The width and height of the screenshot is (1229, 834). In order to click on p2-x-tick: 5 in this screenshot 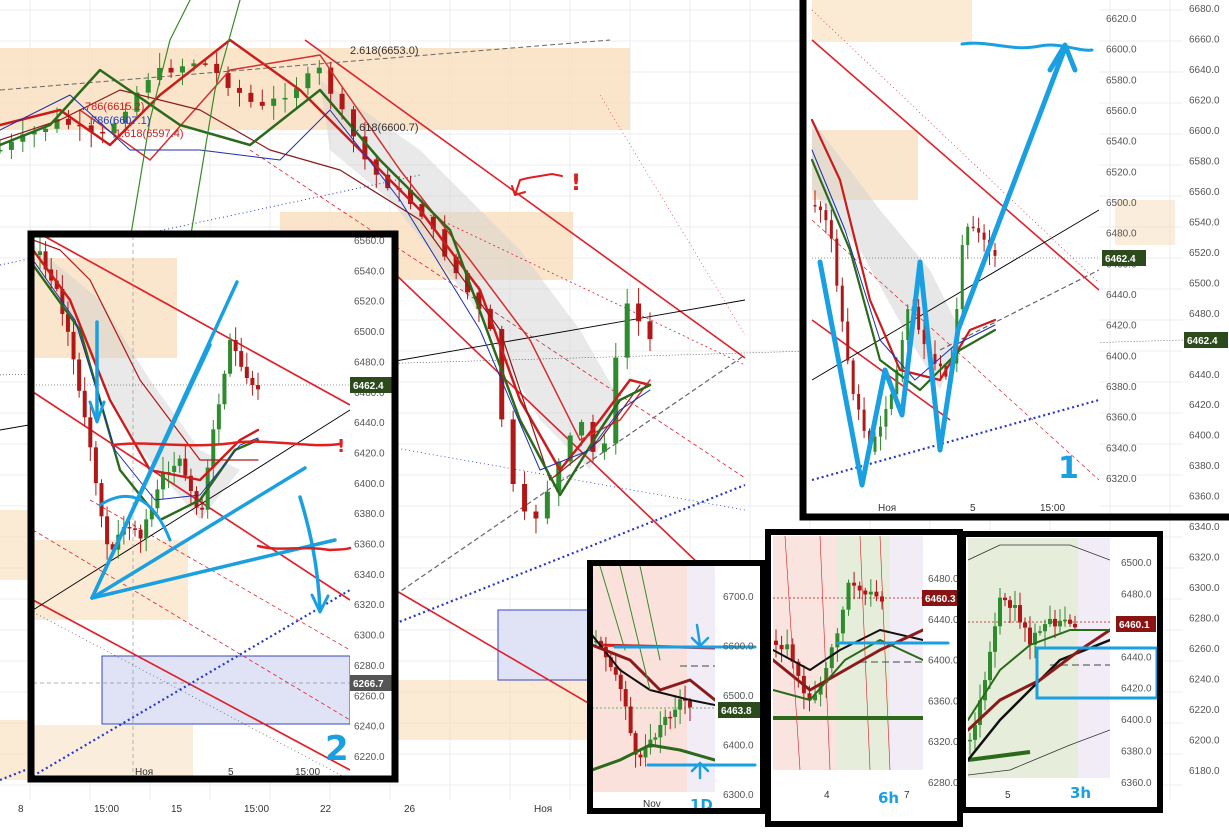, I will do `click(231, 772)`.